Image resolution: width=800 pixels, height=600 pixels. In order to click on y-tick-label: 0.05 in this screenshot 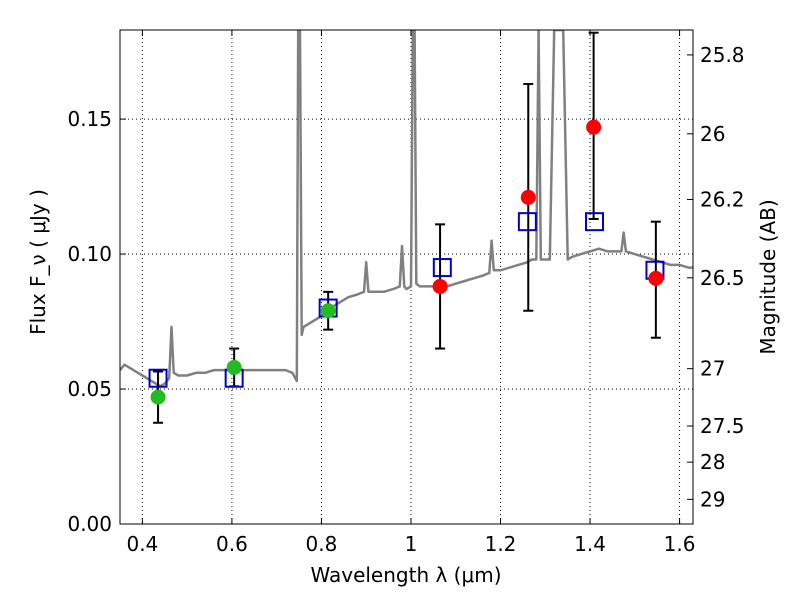, I will do `click(89, 389)`.